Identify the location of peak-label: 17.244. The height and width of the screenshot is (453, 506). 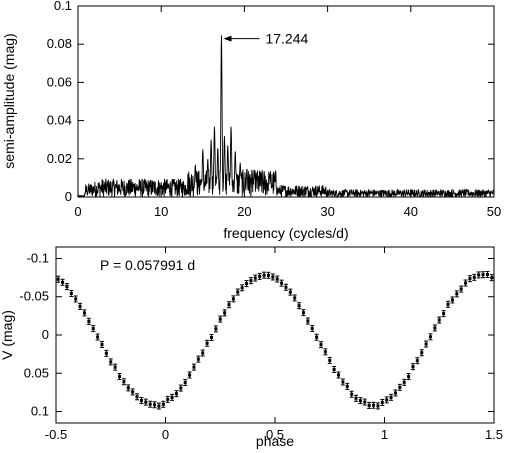
(286, 39).